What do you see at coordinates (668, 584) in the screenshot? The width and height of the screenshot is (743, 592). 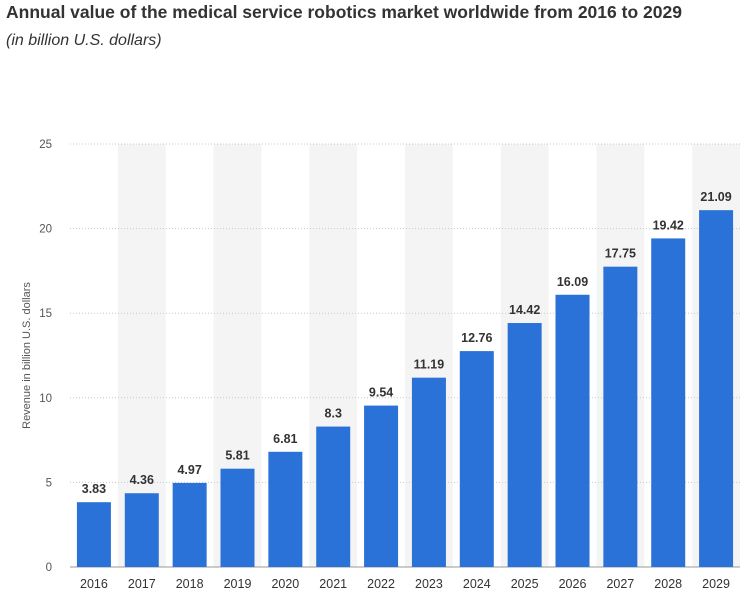 I see `x-tick-label-2028: 2028` at bounding box center [668, 584].